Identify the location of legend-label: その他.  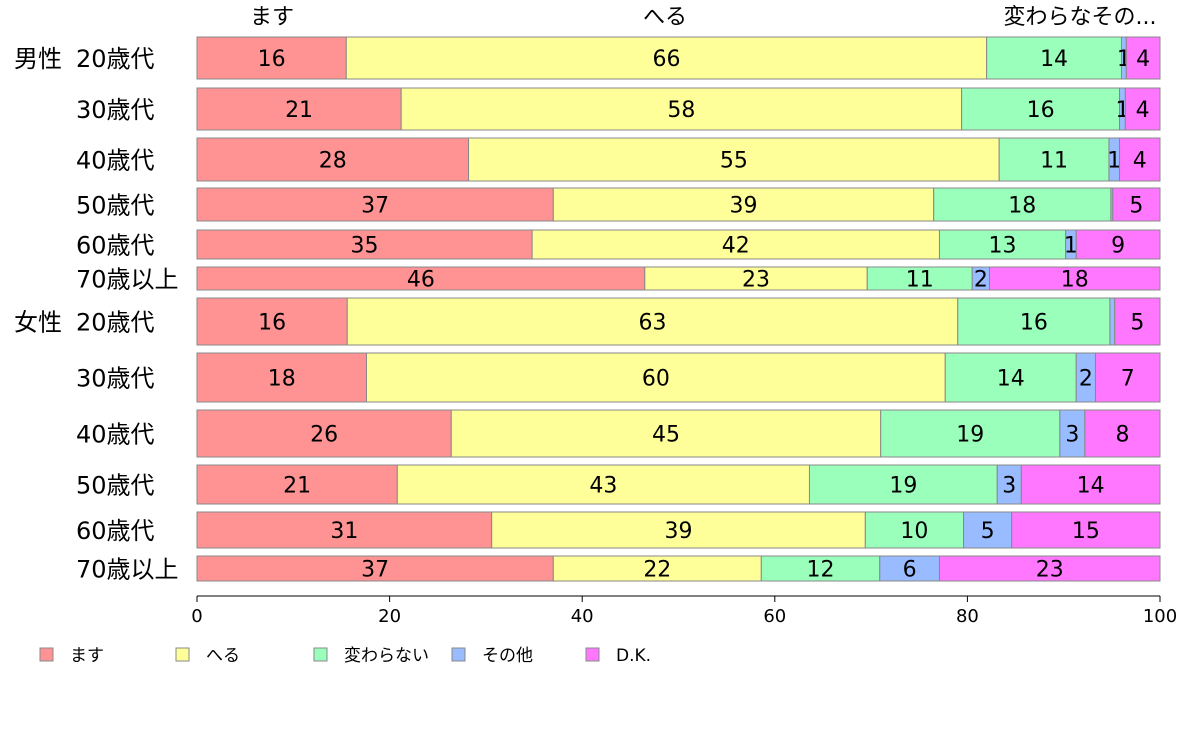
(507, 656).